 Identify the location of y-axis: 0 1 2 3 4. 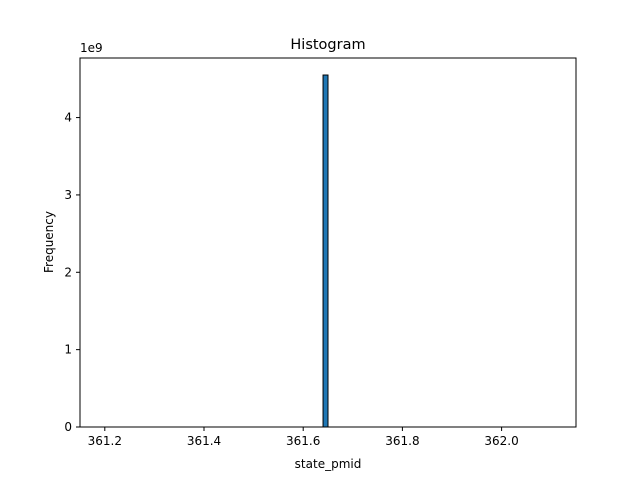
(72, 272).